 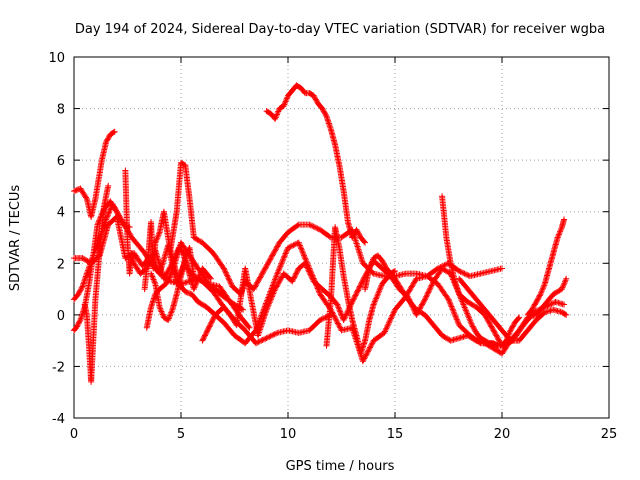 What do you see at coordinates (288, 434) in the screenshot?
I see `x-tick-label: 10` at bounding box center [288, 434].